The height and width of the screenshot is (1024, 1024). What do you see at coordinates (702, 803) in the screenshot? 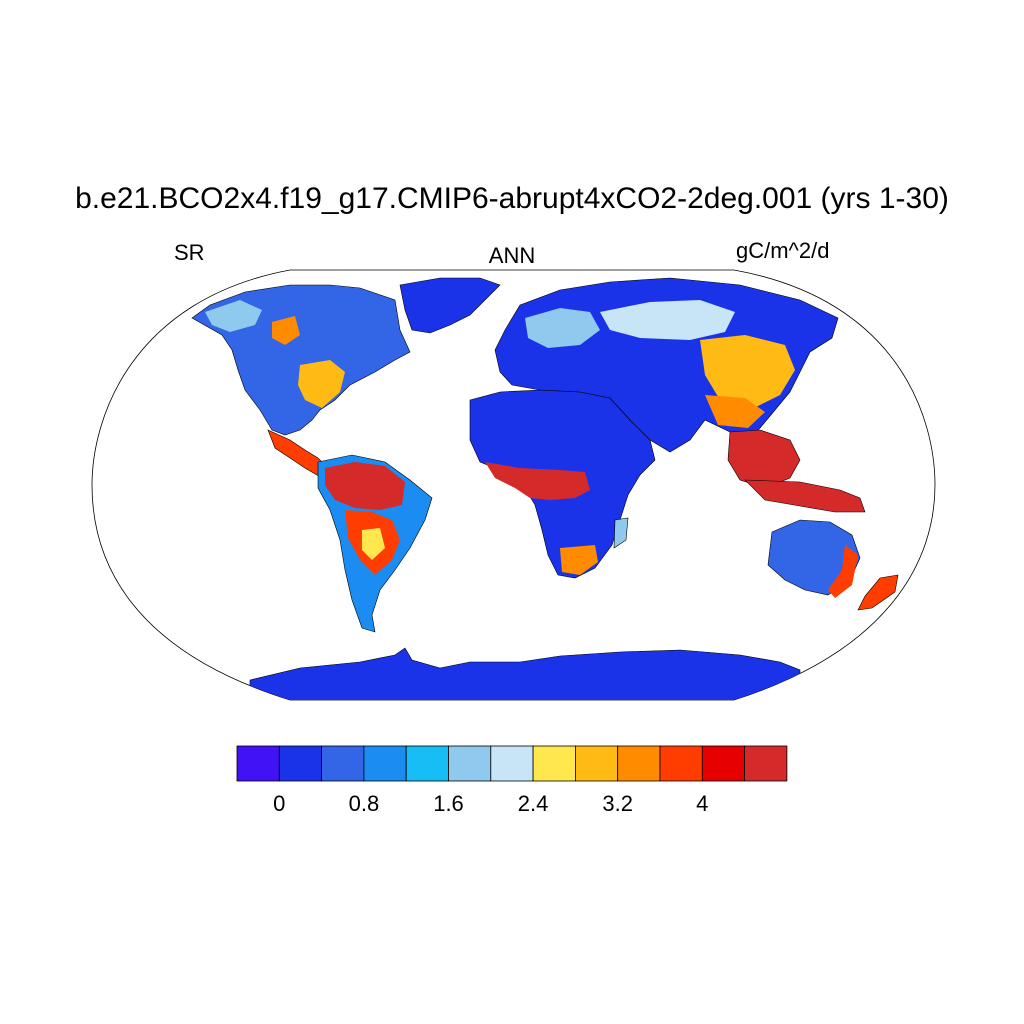
I see `colorbar-tick-label: 4` at bounding box center [702, 803].